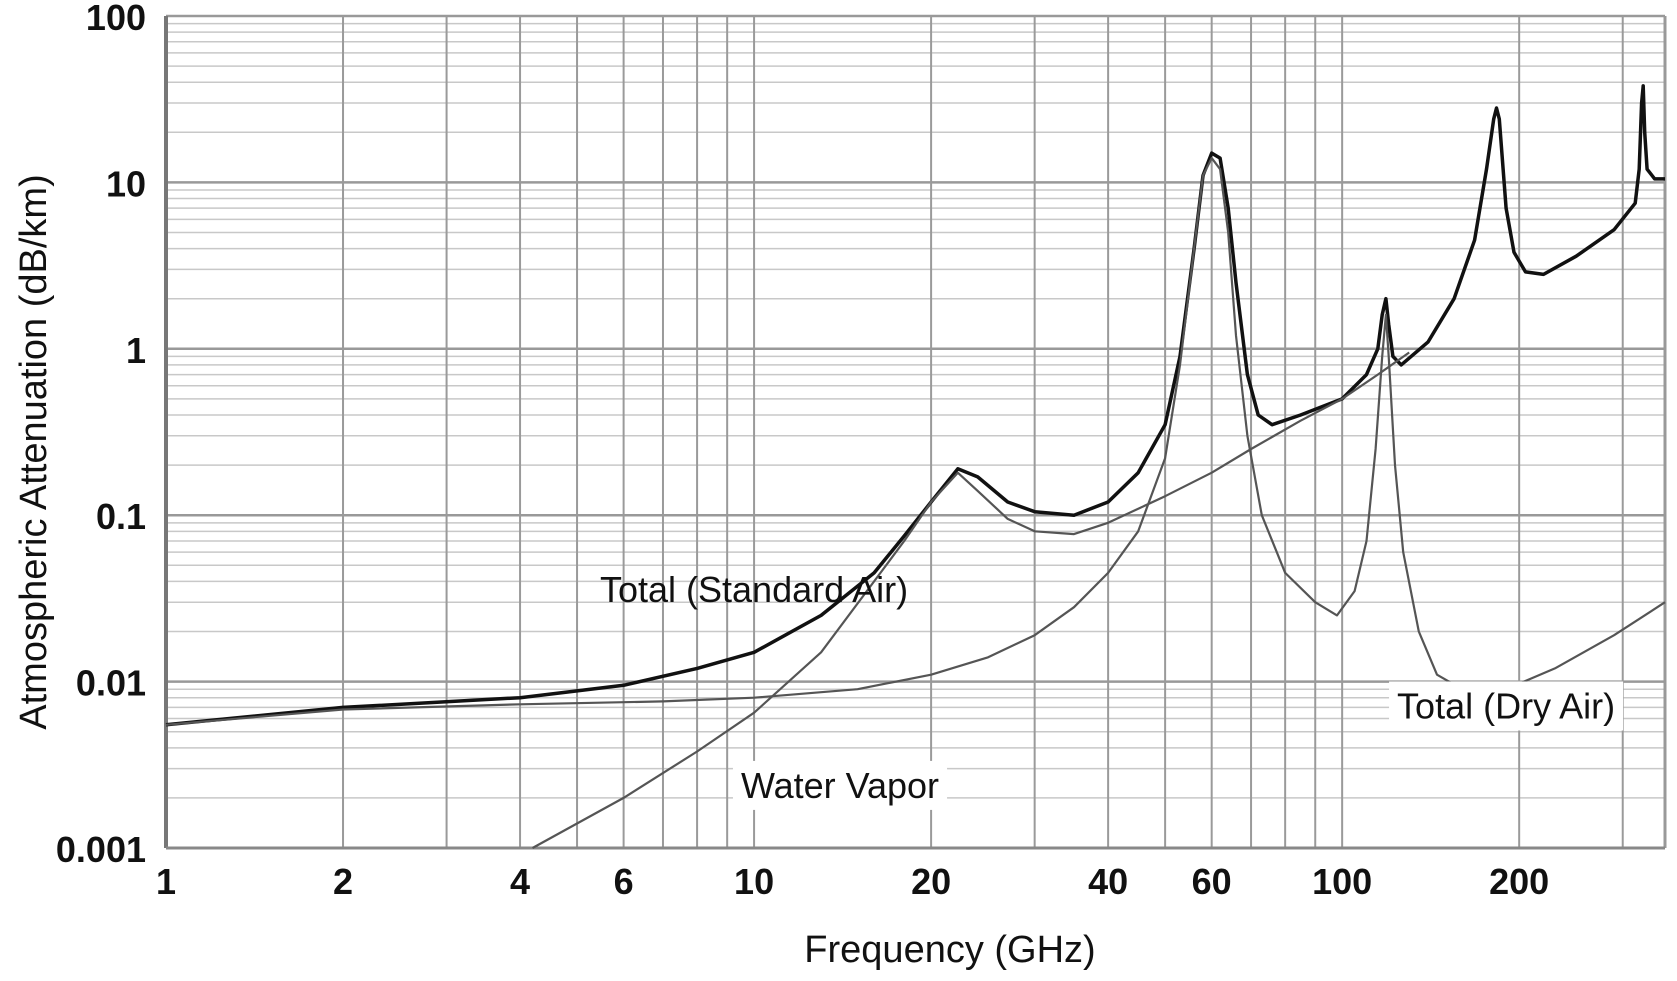 Image resolution: width=1677 pixels, height=981 pixels. What do you see at coordinates (754, 881) in the screenshot?
I see `x-tick-label: 10` at bounding box center [754, 881].